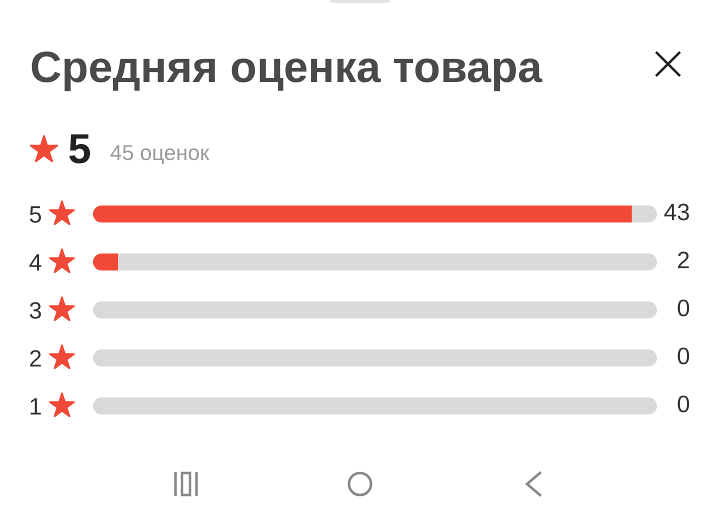 The width and height of the screenshot is (720, 518). Describe the element at coordinates (79, 149) in the screenshot. I see `text: 5` at that location.